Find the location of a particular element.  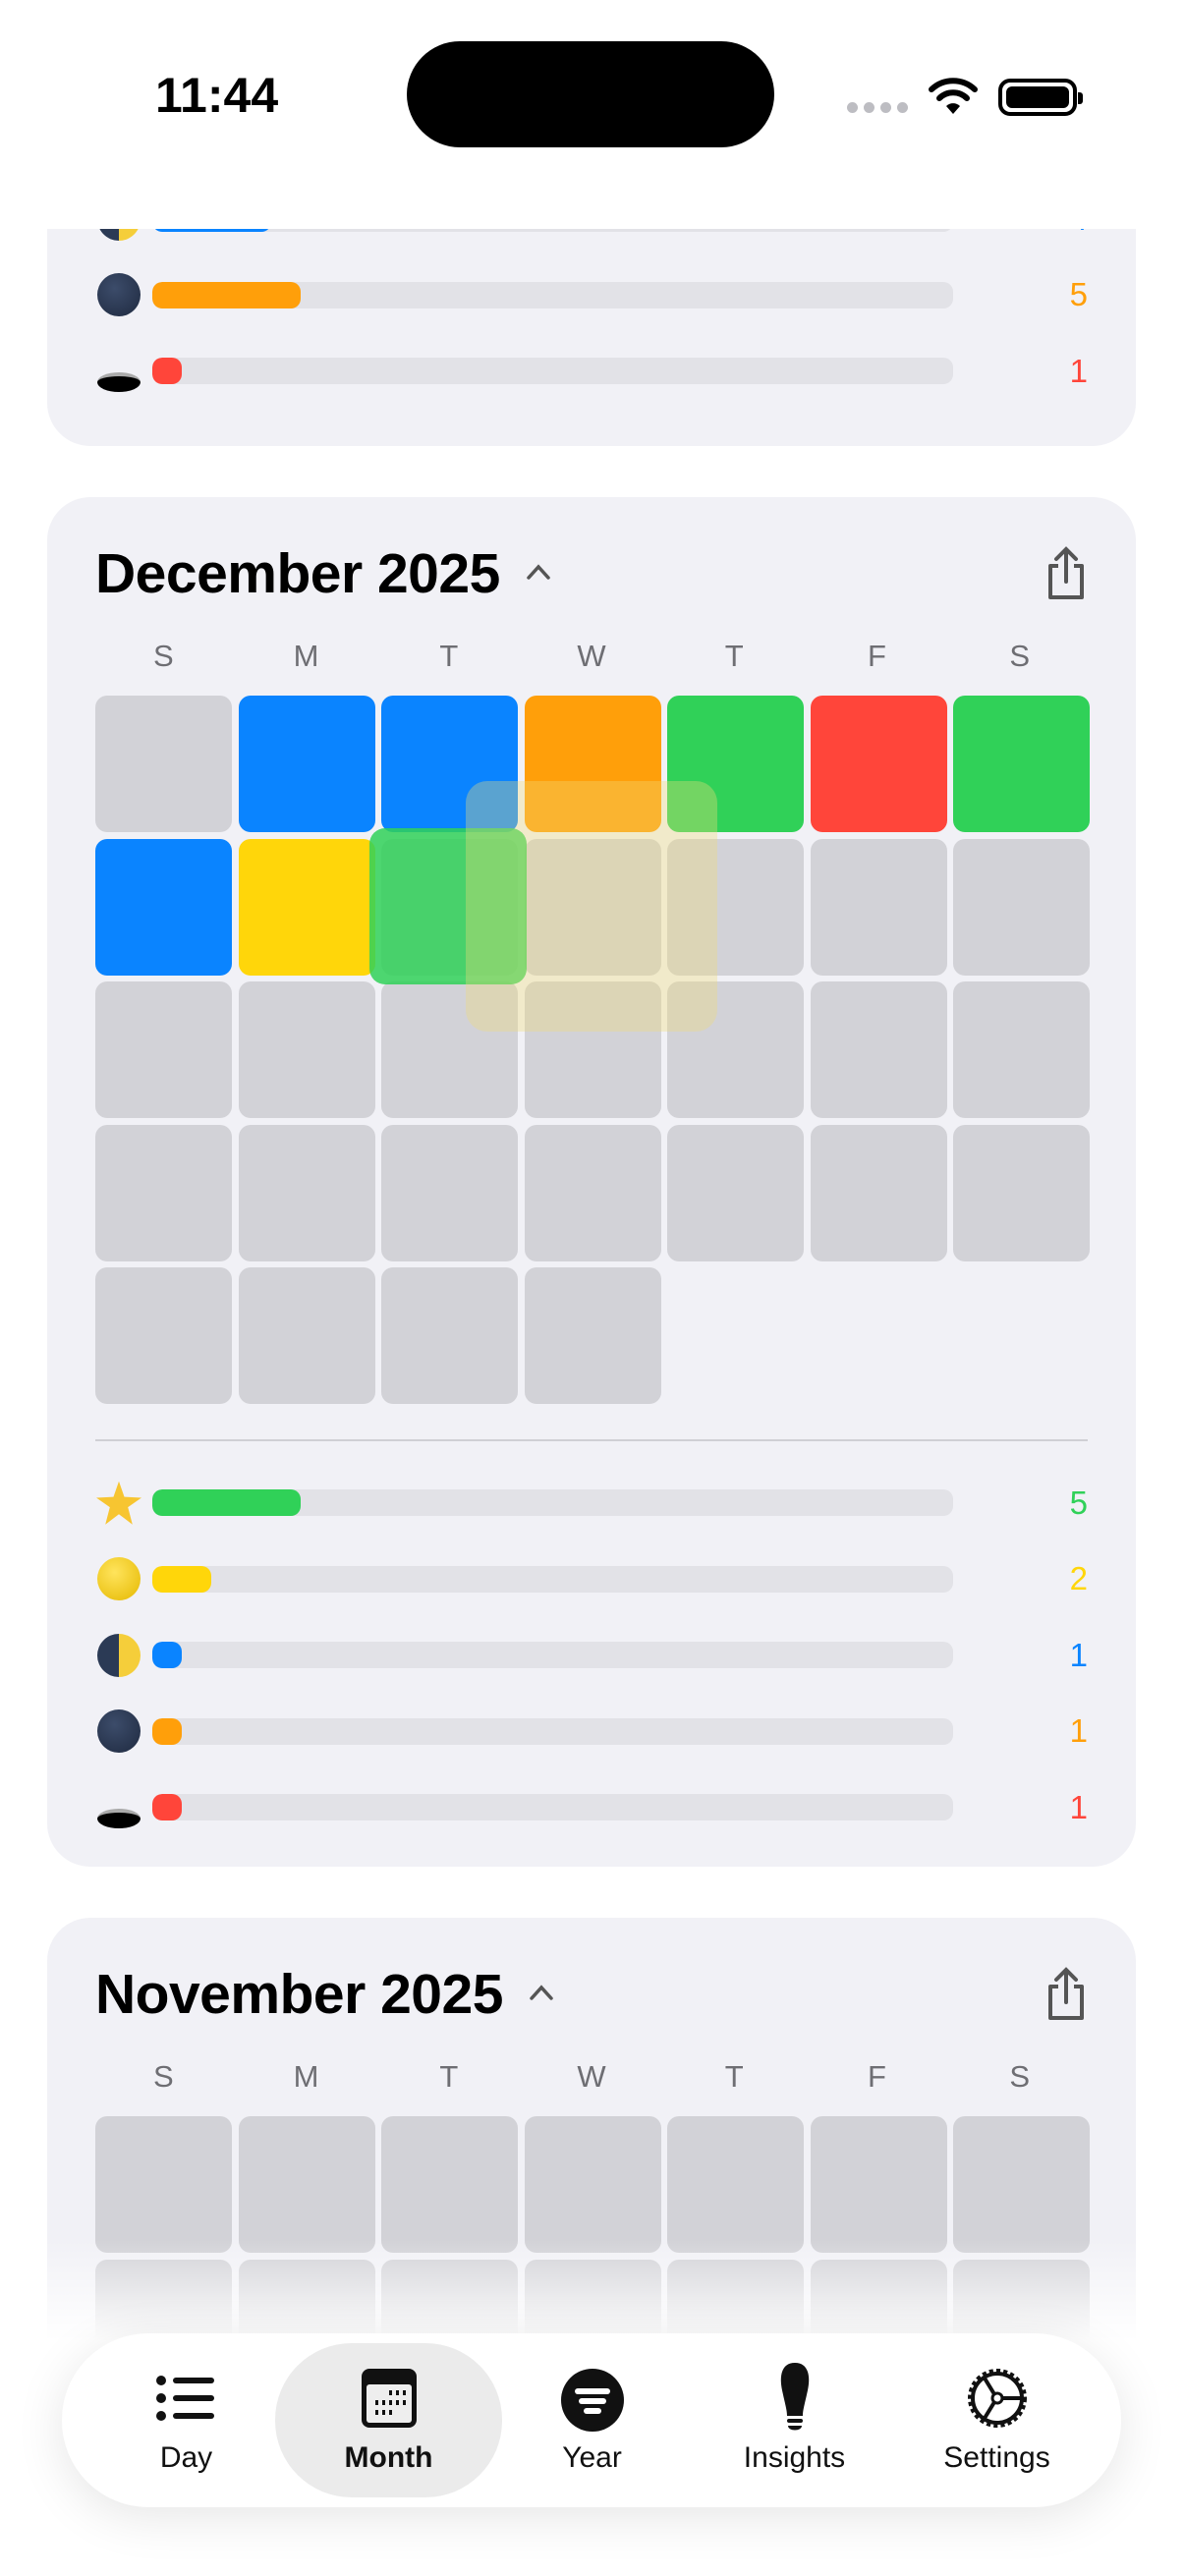

tab-insights: Insights is located at coordinates (794, 2420).